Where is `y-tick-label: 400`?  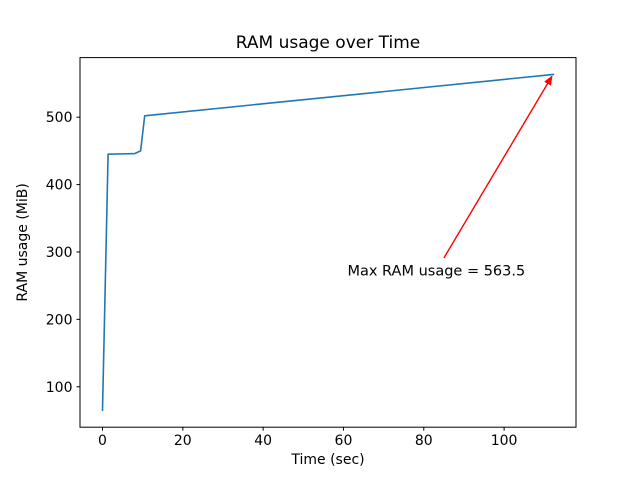
y-tick-label: 400 is located at coordinates (59, 186).